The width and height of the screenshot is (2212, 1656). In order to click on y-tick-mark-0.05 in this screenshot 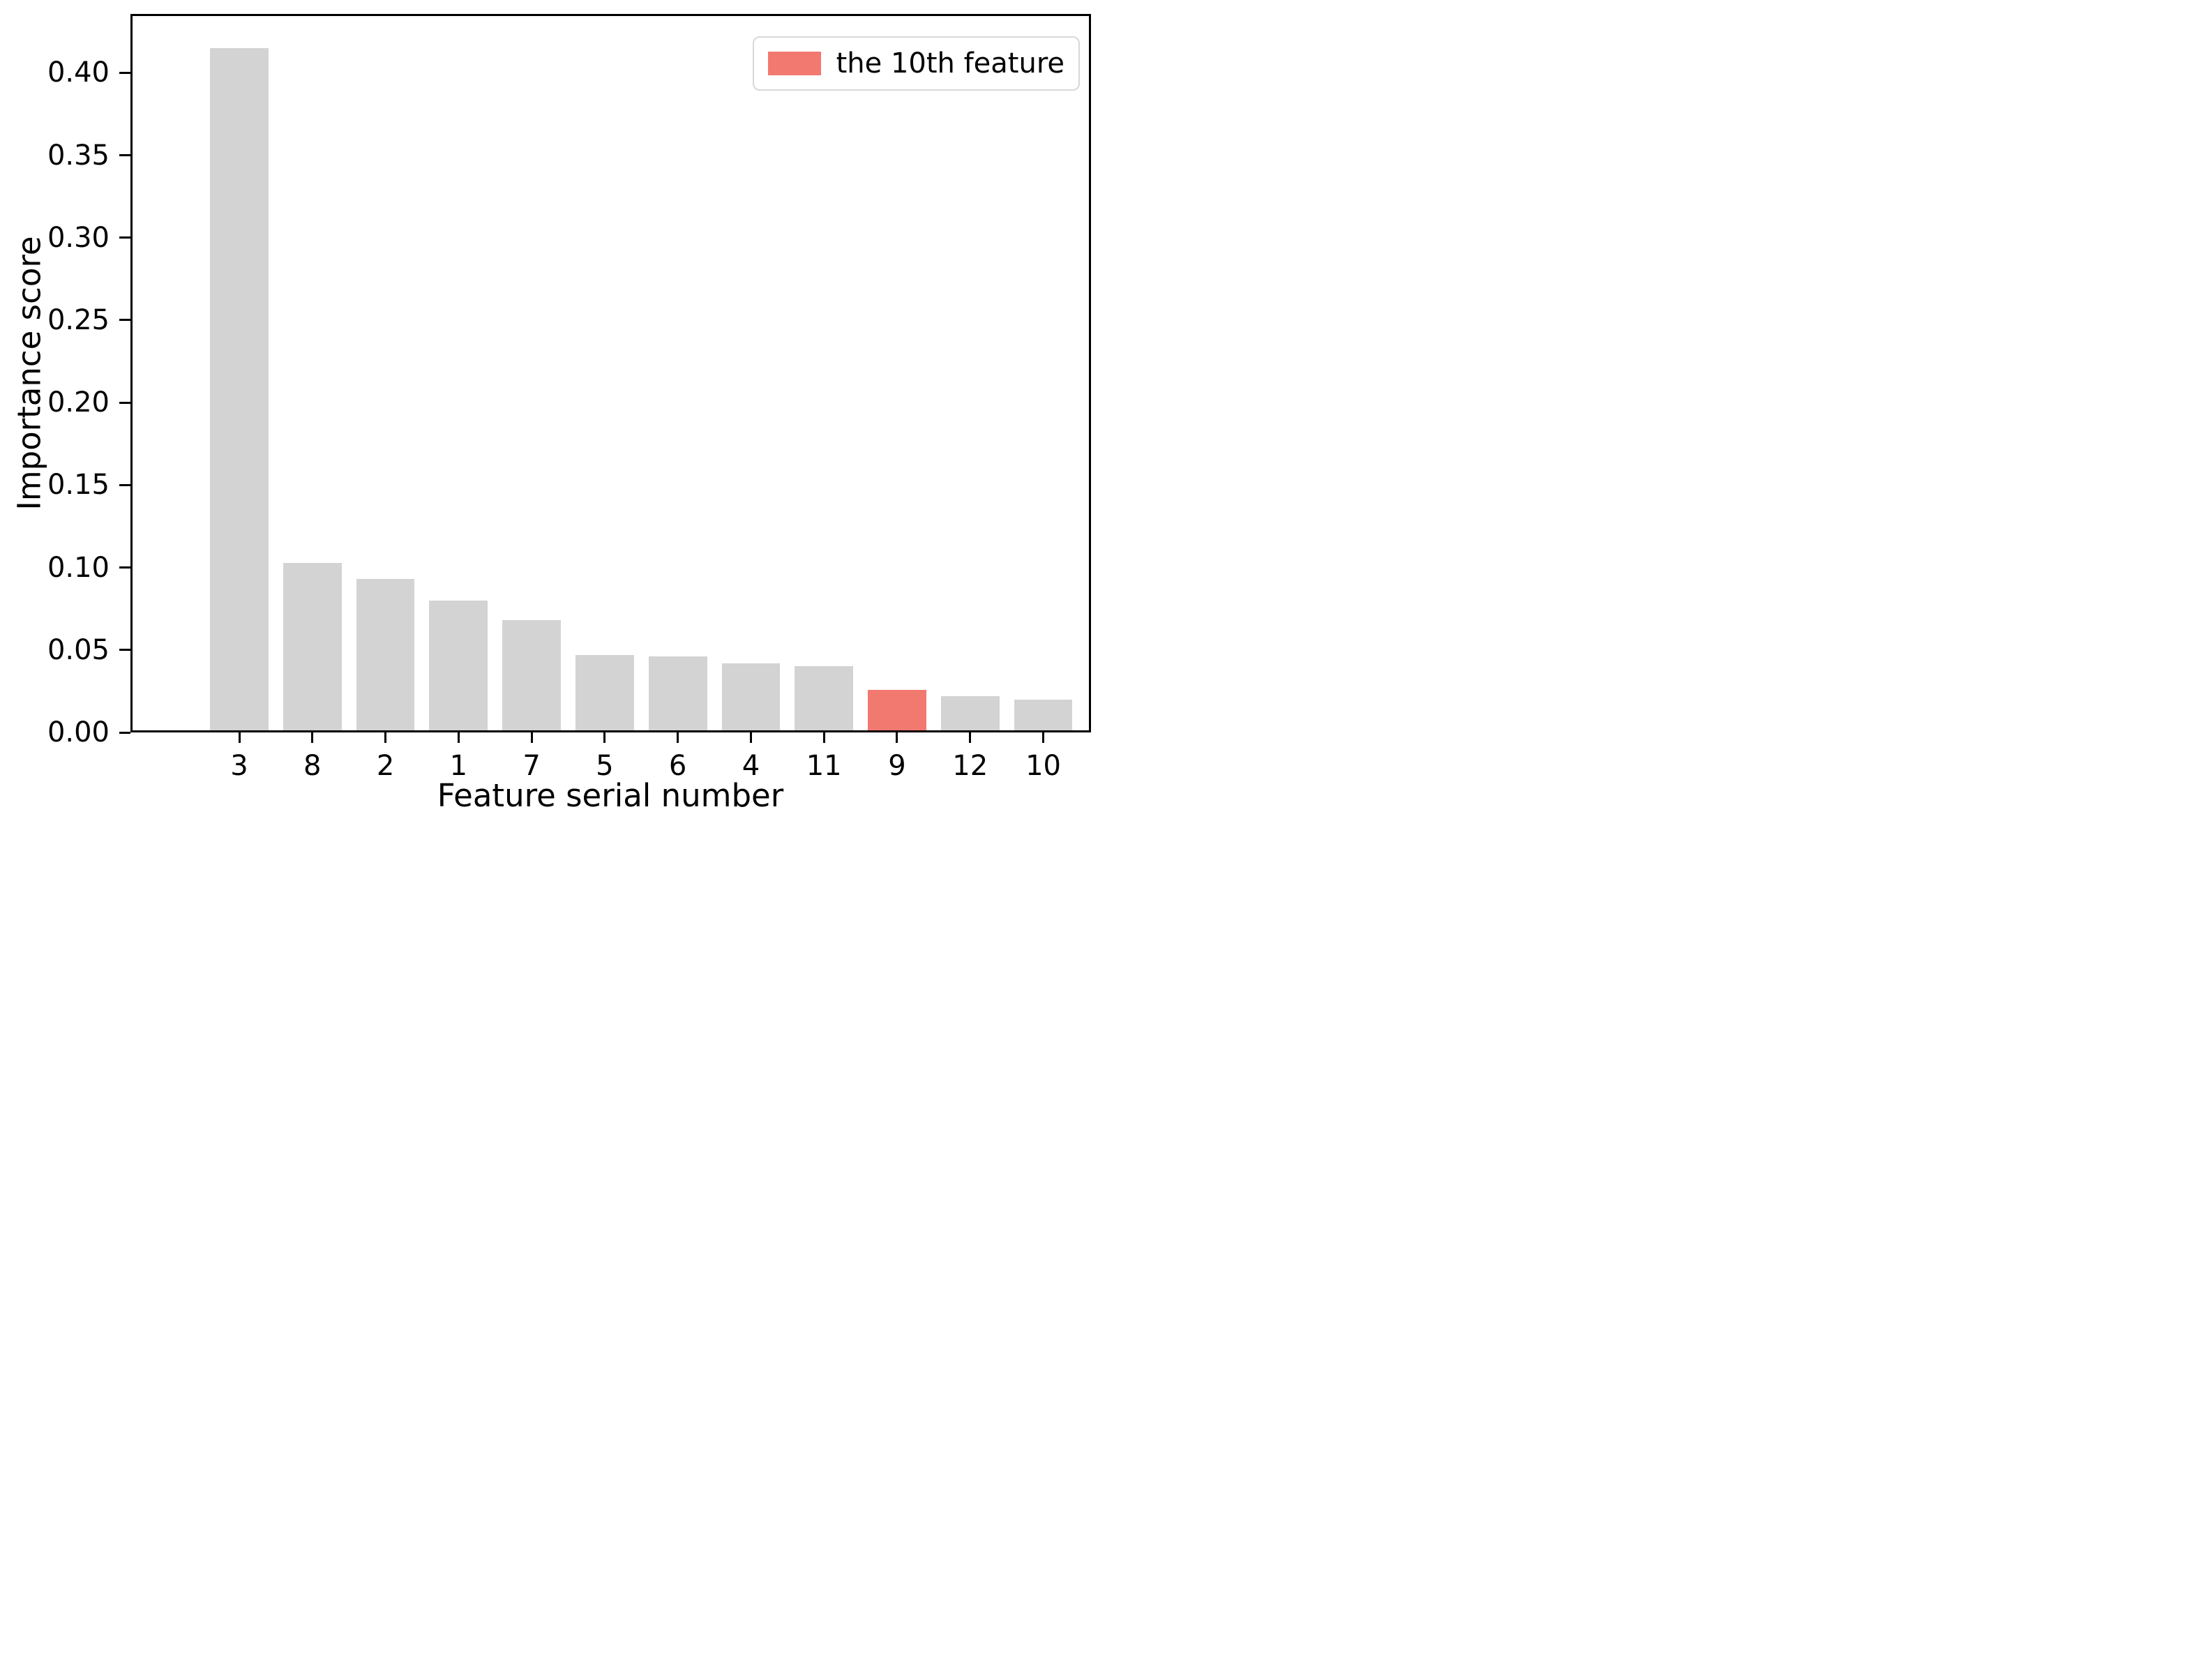, I will do `click(125, 650)`.